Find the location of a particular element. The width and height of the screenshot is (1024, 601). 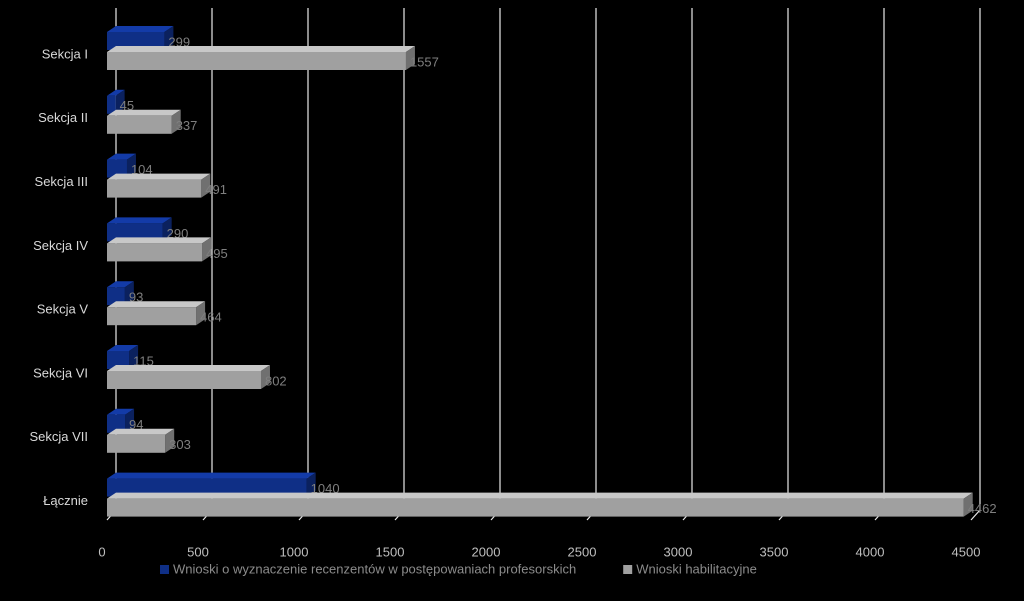

x-tick-label: 4000 is located at coordinates (870, 551).